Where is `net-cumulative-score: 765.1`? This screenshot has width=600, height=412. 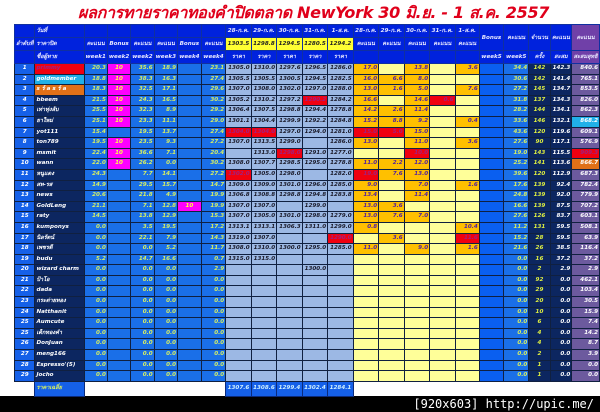
net-cumulative-score: 765.1 is located at coordinates (585, 79).